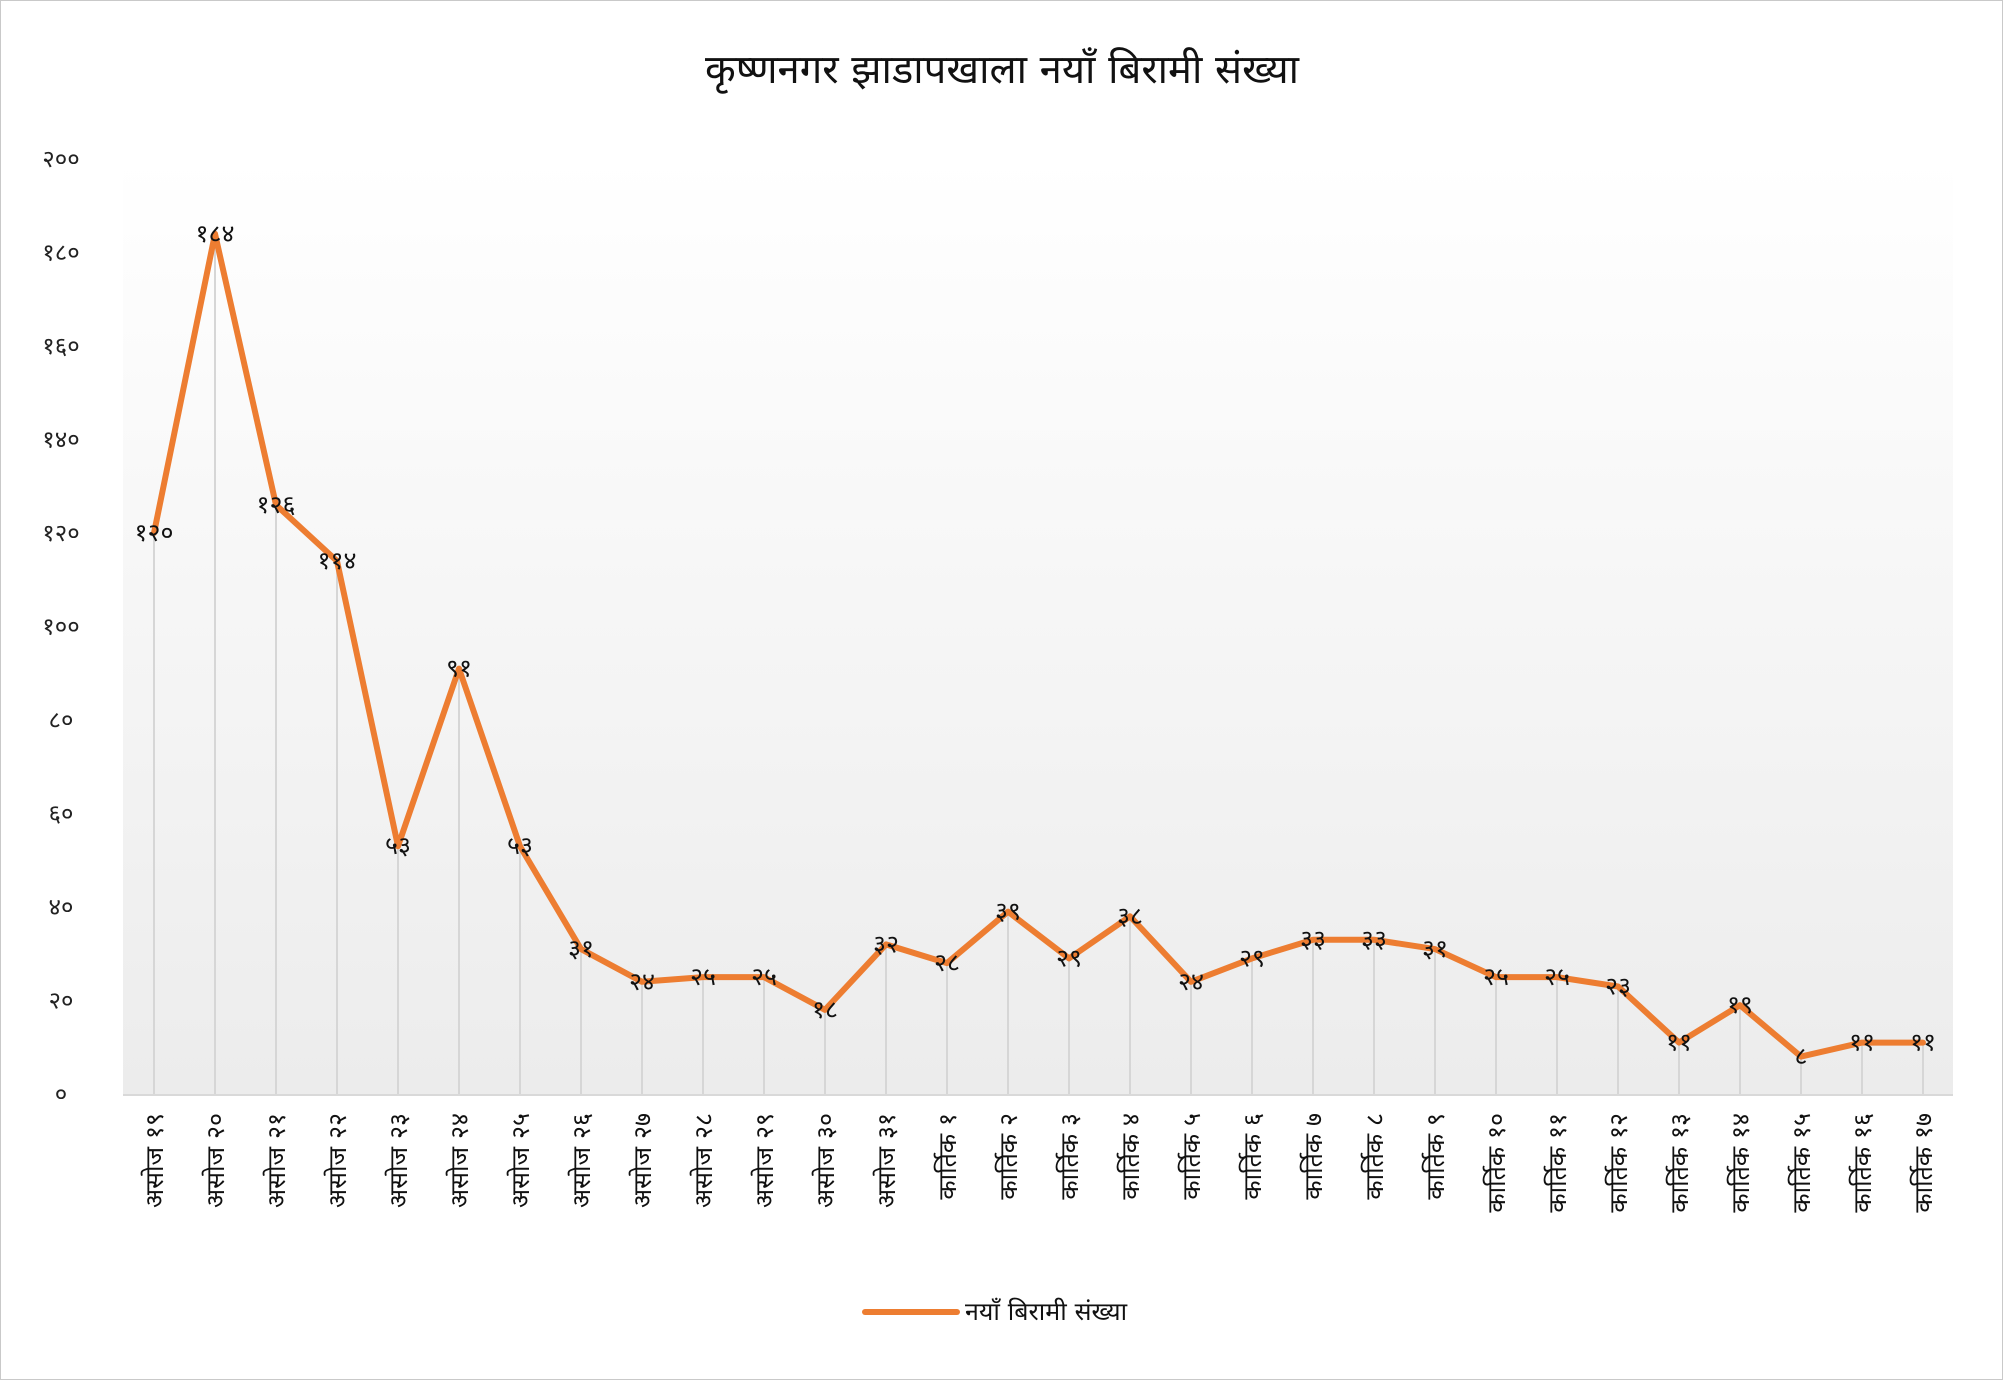 Image resolution: width=2003 pixels, height=1381 pixels. I want to click on y-tick-label: २००, so click(60, 159).